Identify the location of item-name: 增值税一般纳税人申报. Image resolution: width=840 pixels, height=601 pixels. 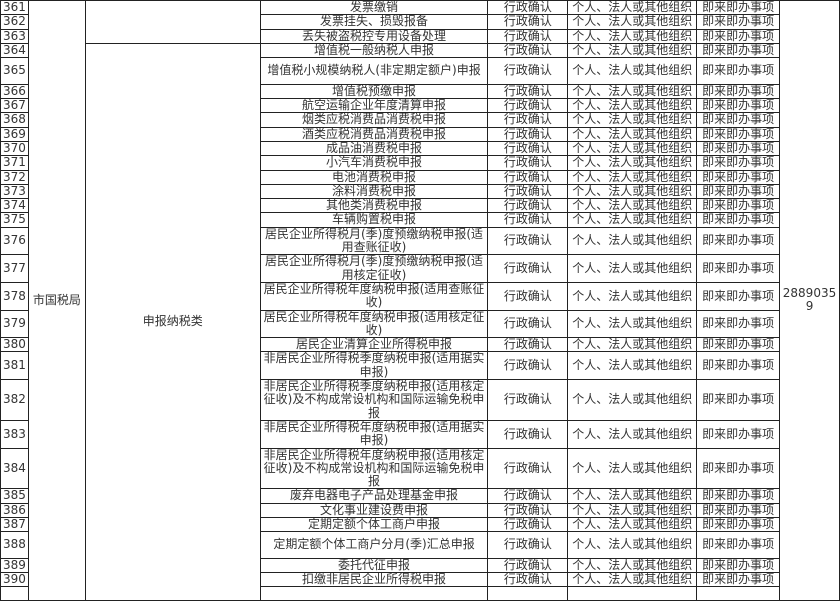
(374, 50).